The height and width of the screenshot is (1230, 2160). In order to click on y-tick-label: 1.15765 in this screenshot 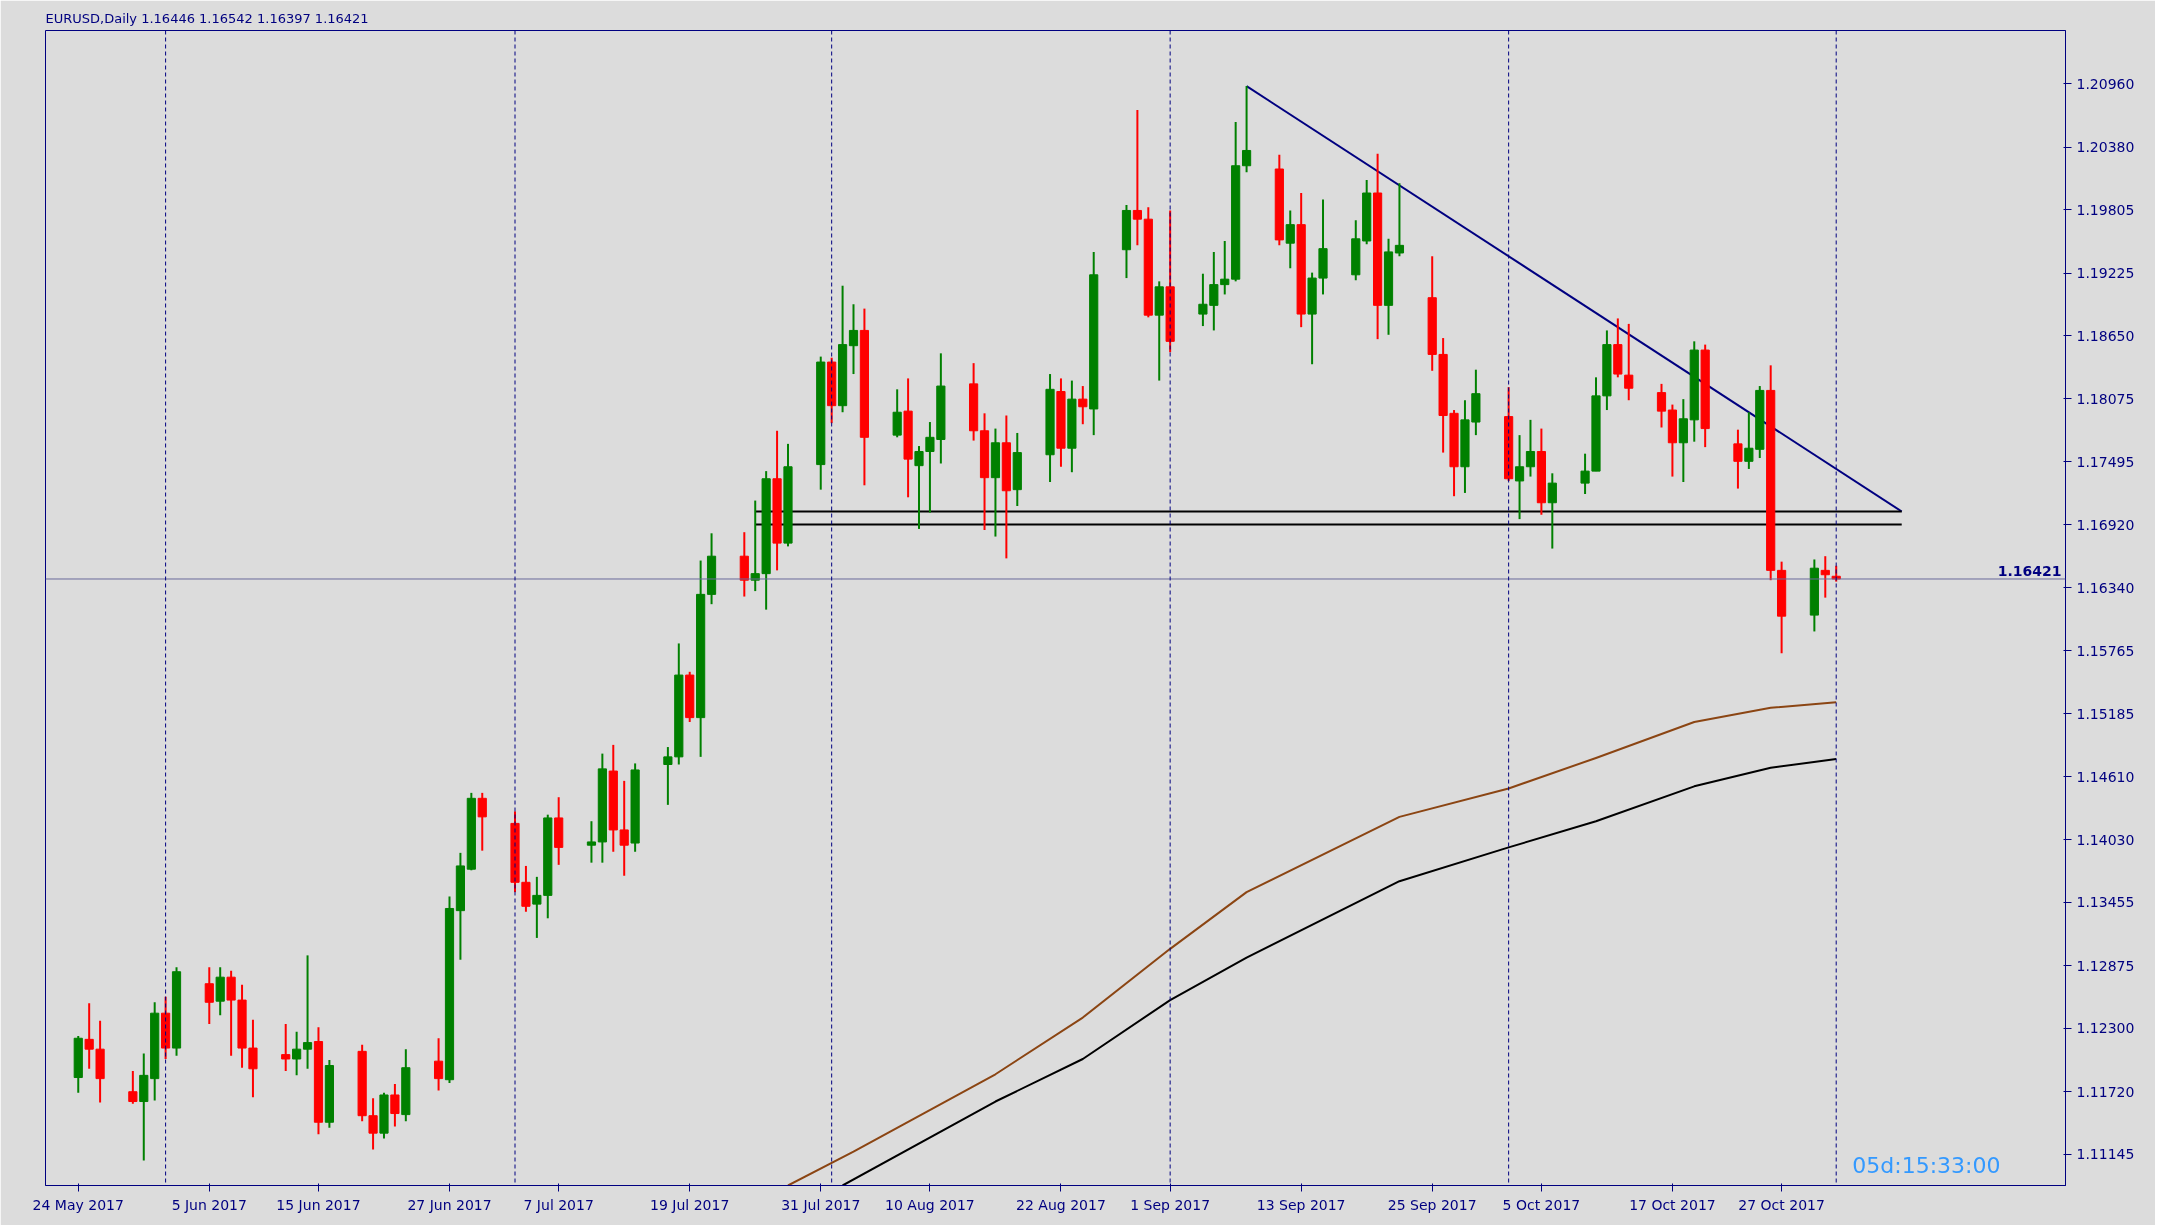, I will do `click(2105, 650)`.